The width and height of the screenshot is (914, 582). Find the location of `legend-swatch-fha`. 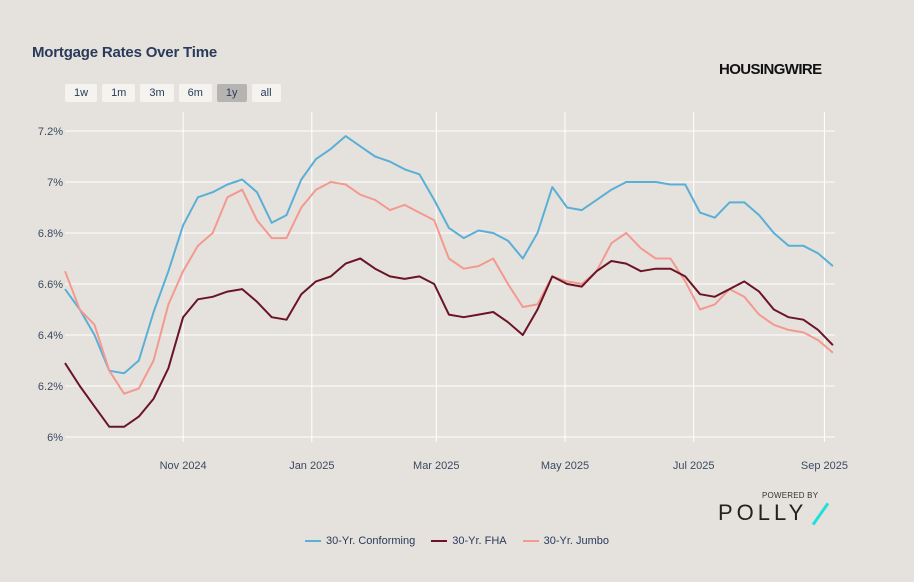

legend-swatch-fha is located at coordinates (439, 541).